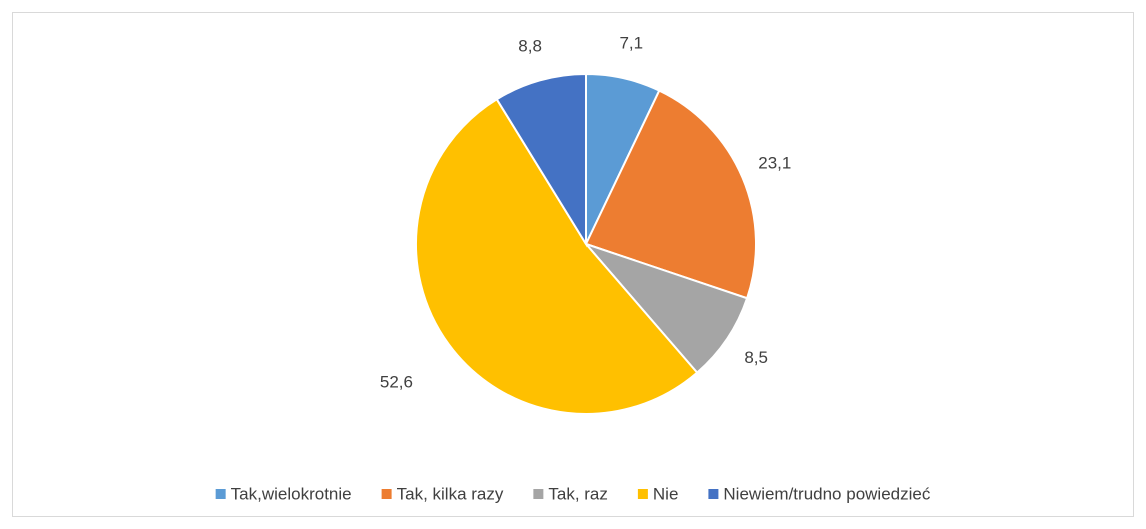 This screenshot has height=529, width=1146. What do you see at coordinates (530, 45) in the screenshot?
I see `data-label: 8,8` at bounding box center [530, 45].